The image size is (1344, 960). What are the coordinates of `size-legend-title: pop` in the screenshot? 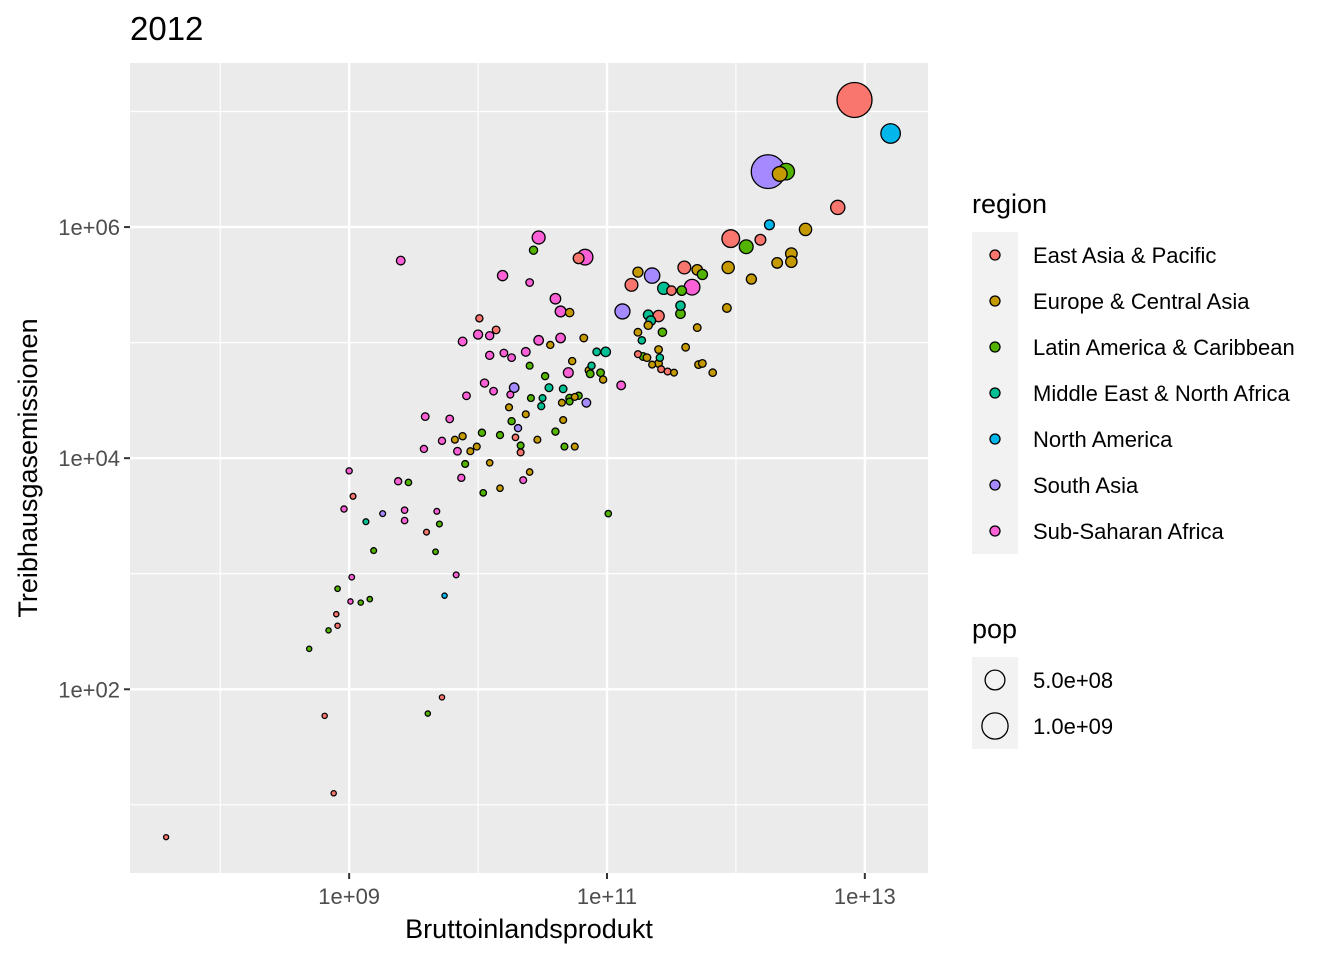 It's located at (994, 629).